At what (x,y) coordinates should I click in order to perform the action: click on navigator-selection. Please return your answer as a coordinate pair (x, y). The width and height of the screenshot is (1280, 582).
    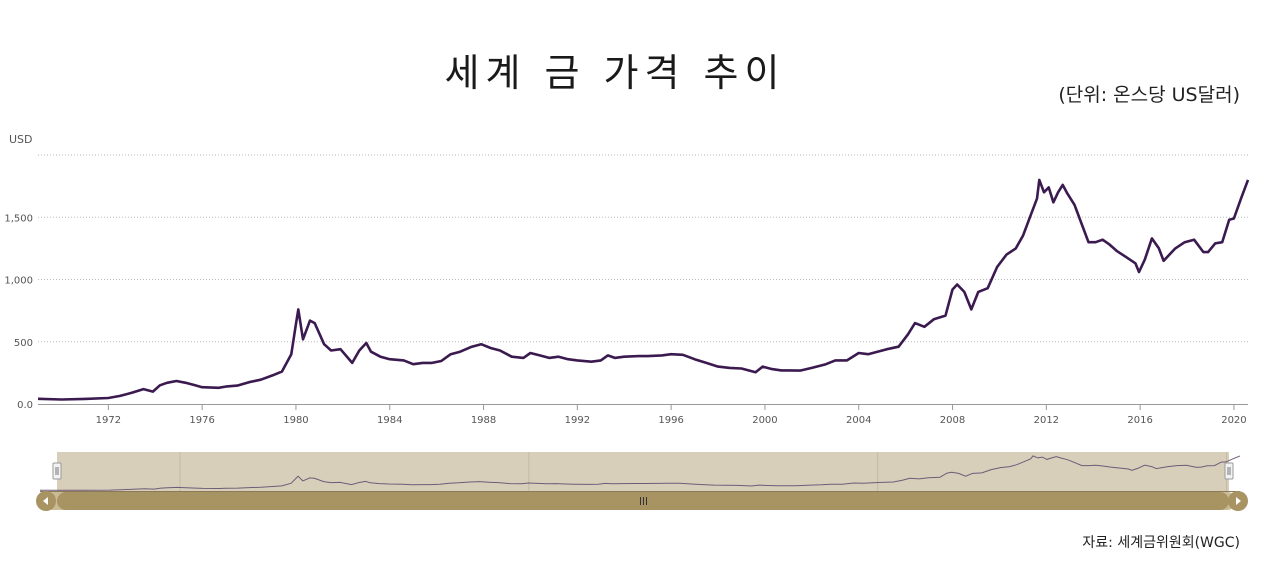
    Looking at the image, I should click on (643, 472).